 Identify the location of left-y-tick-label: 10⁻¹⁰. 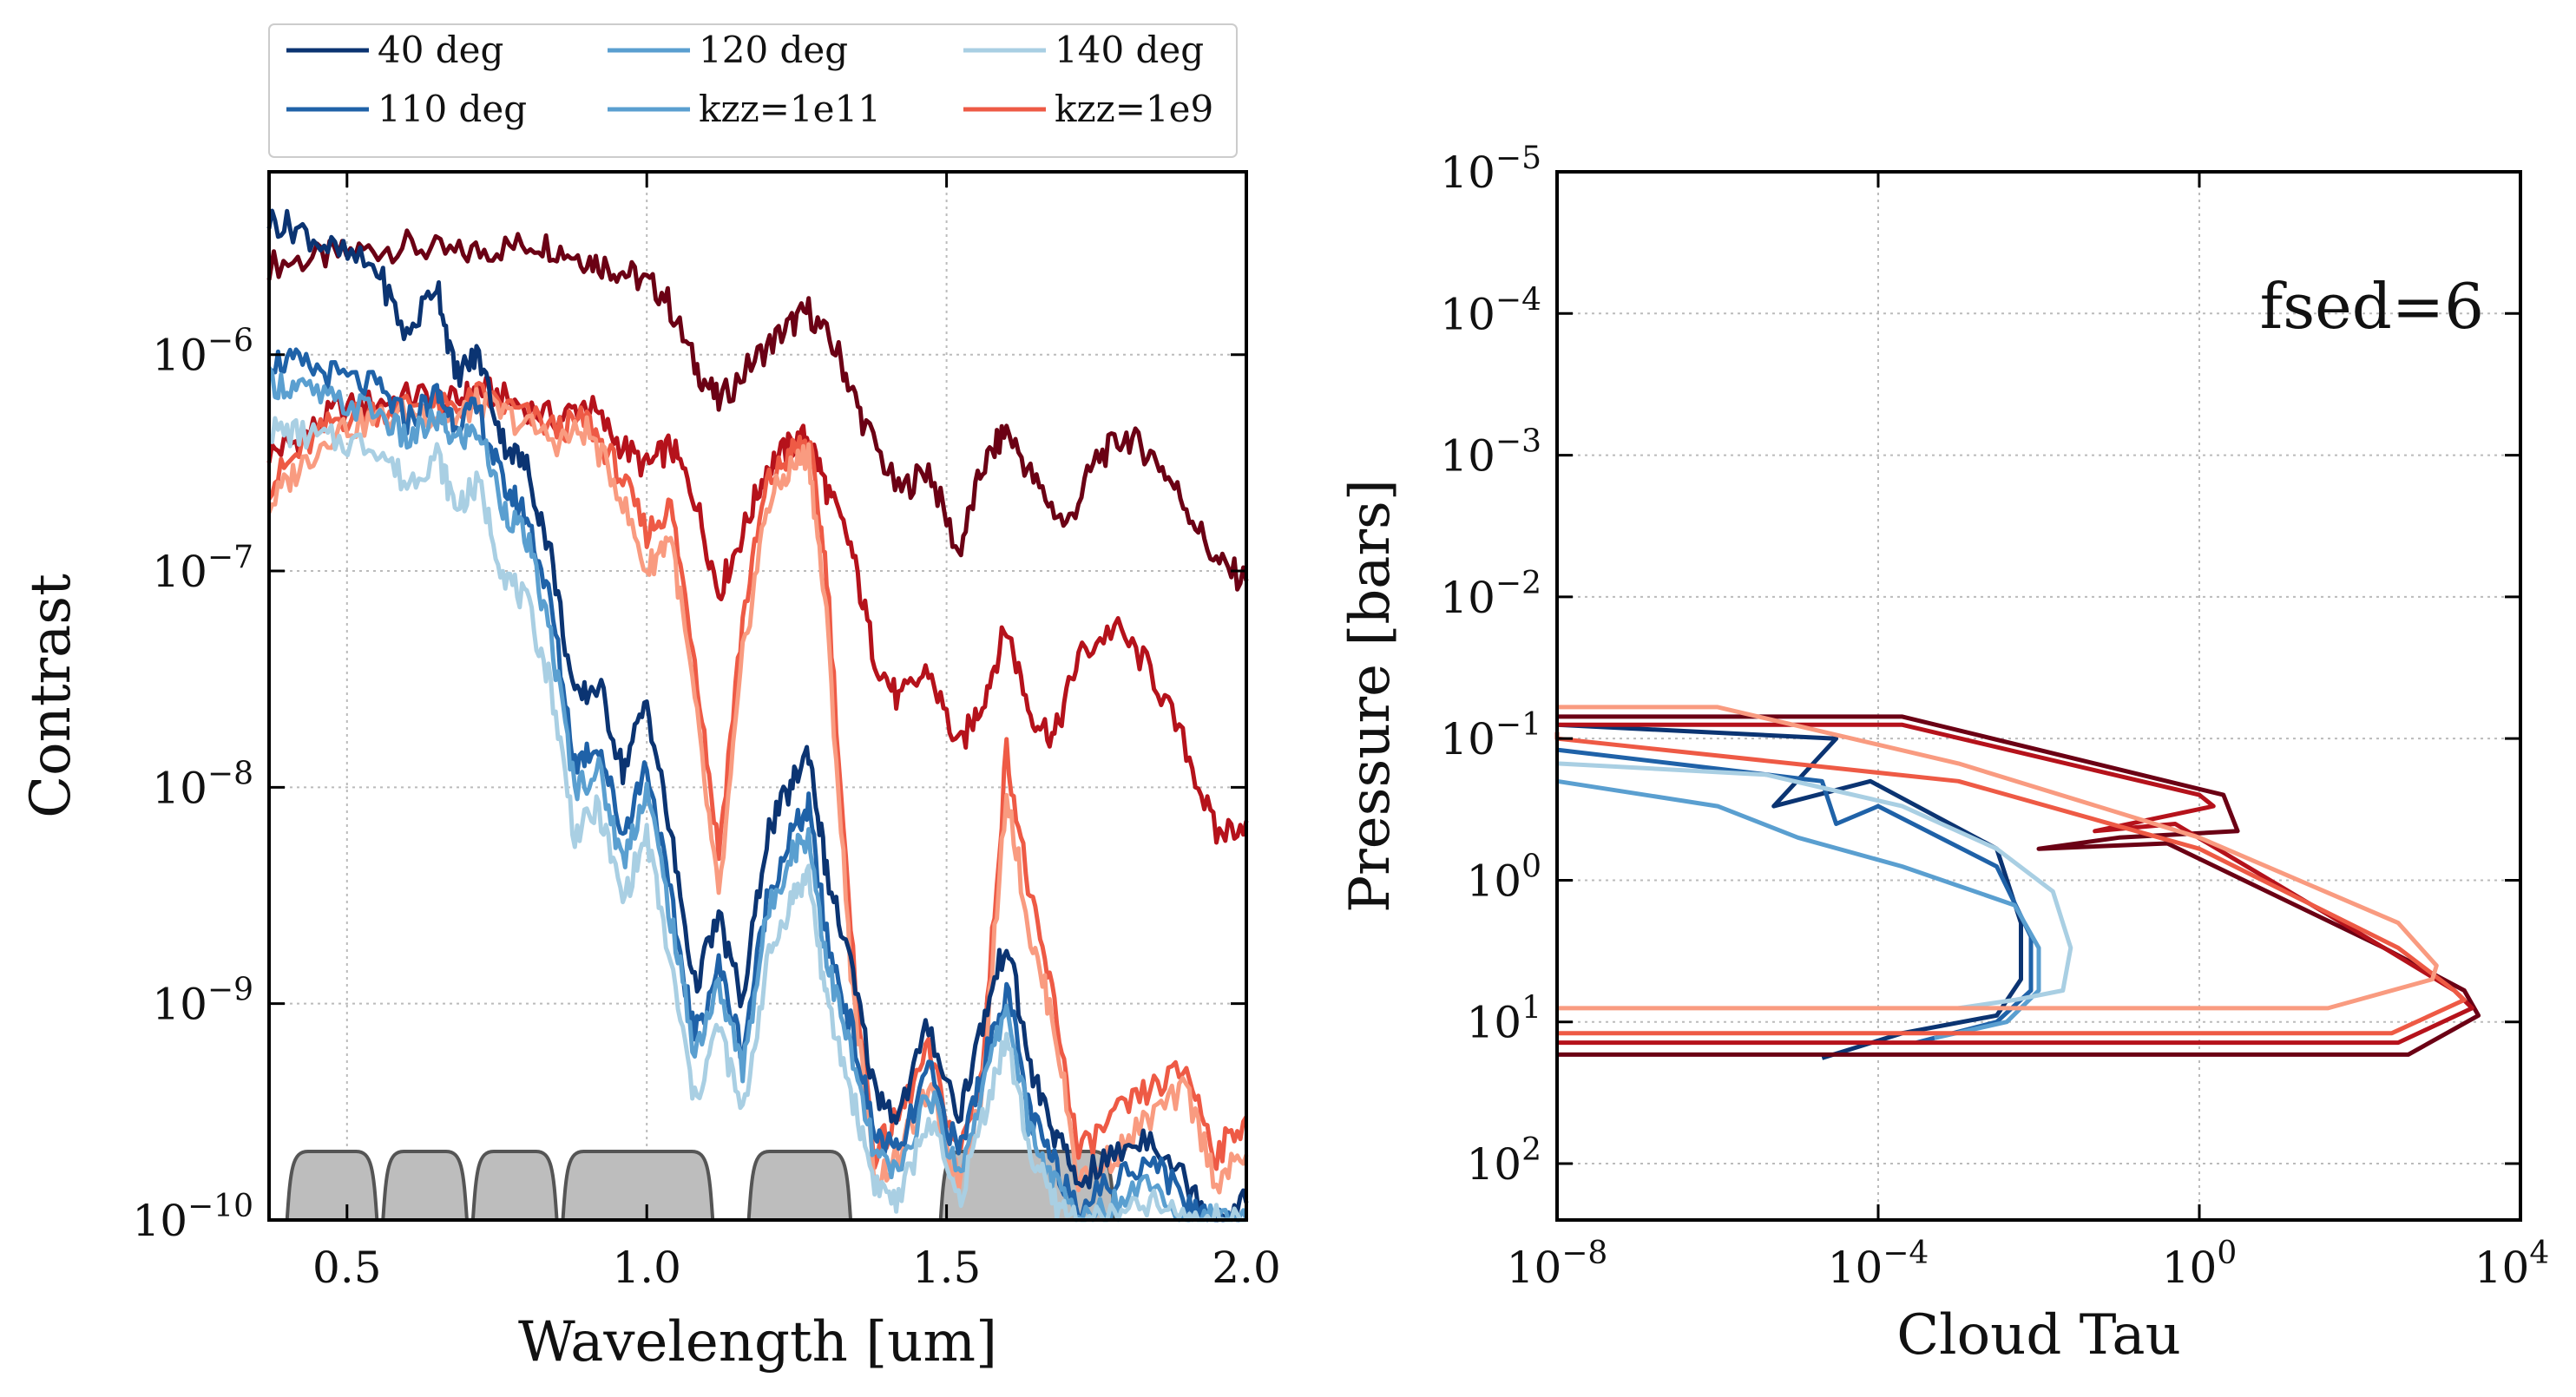
(192, 1217).